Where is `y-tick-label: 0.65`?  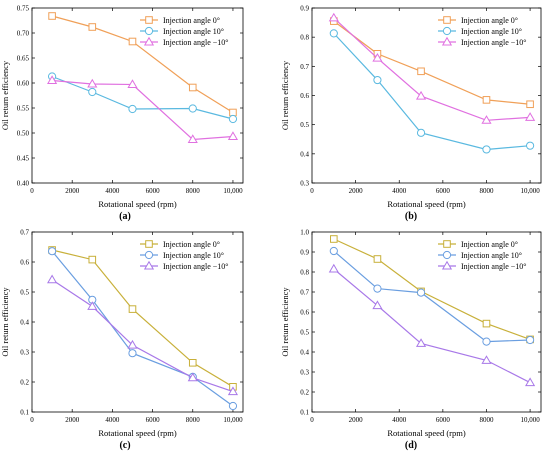 y-tick-label: 0.65 is located at coordinates (23, 59).